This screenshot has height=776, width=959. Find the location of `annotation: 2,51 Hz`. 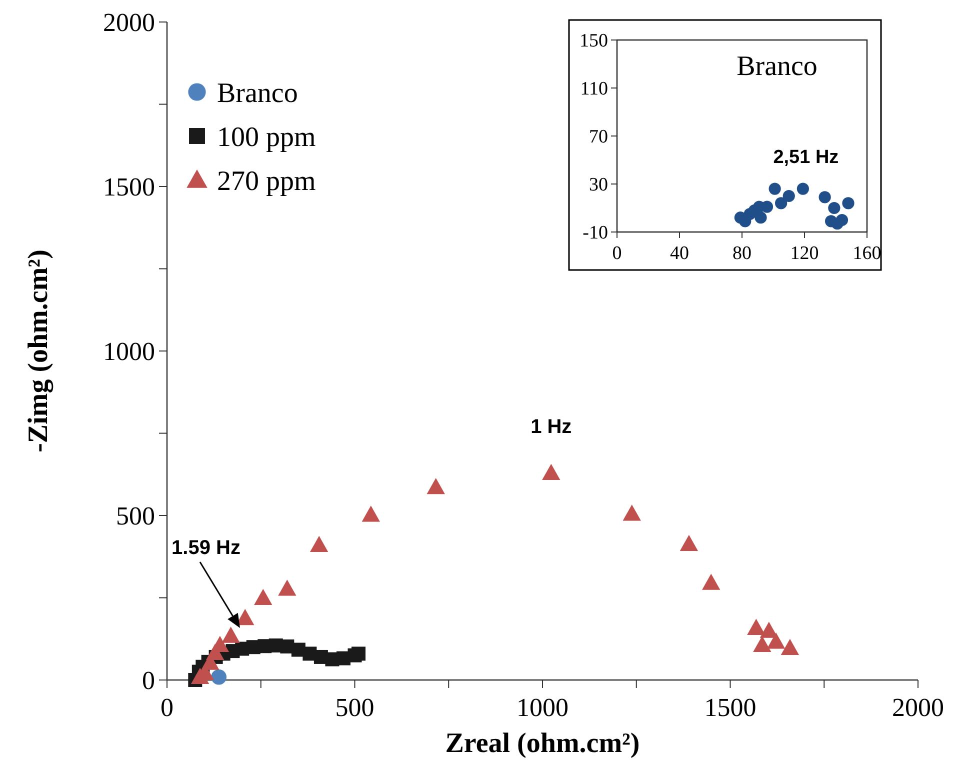

annotation: 2,51 Hz is located at coordinates (806, 157).